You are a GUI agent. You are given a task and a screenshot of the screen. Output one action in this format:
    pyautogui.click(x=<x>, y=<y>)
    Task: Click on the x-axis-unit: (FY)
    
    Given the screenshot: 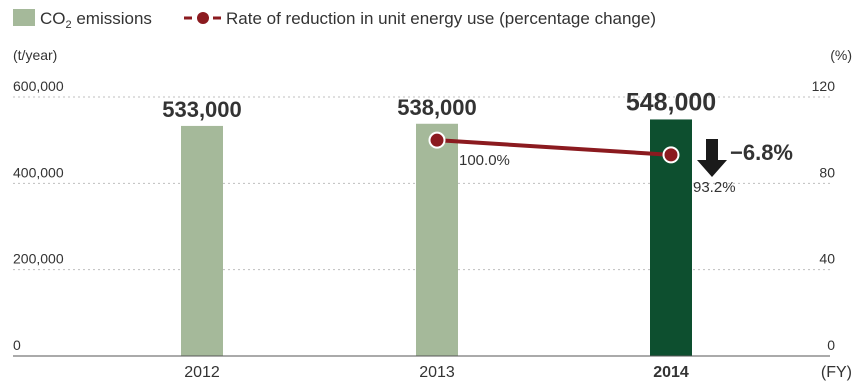 What is the action you would take?
    pyautogui.click(x=836, y=372)
    